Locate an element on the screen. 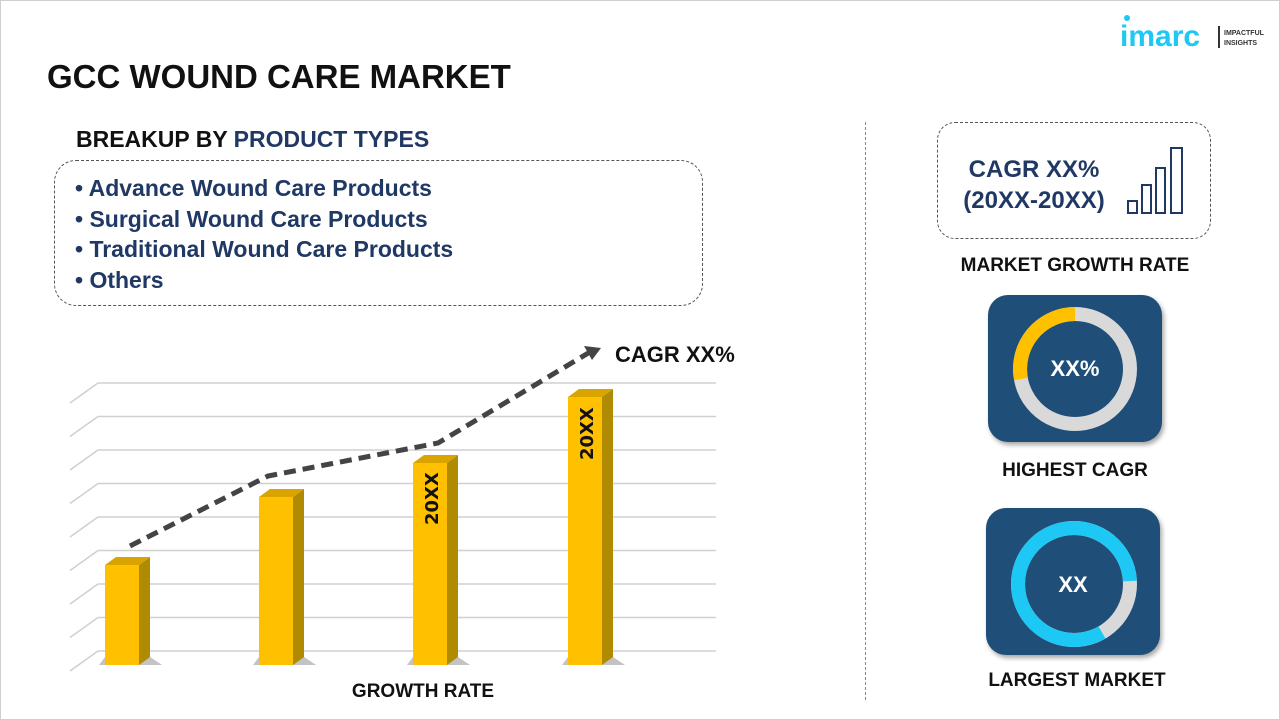 The width and height of the screenshot is (1280, 720). growth-period: (20XX-20XX) is located at coordinates (1034, 200).